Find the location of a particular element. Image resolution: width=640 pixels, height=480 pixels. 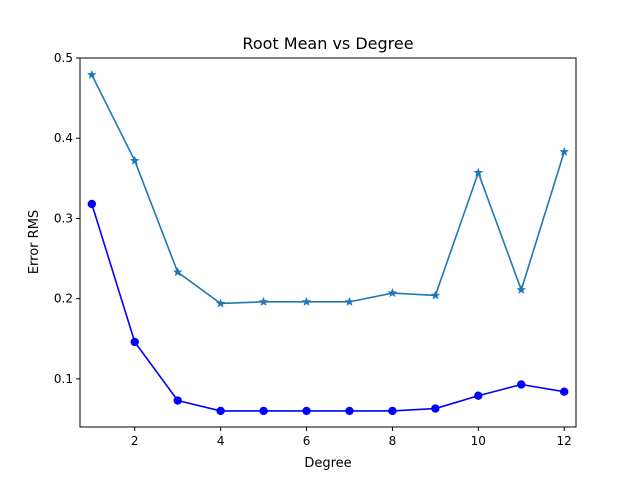

x-tick-label: 12 is located at coordinates (564, 441).